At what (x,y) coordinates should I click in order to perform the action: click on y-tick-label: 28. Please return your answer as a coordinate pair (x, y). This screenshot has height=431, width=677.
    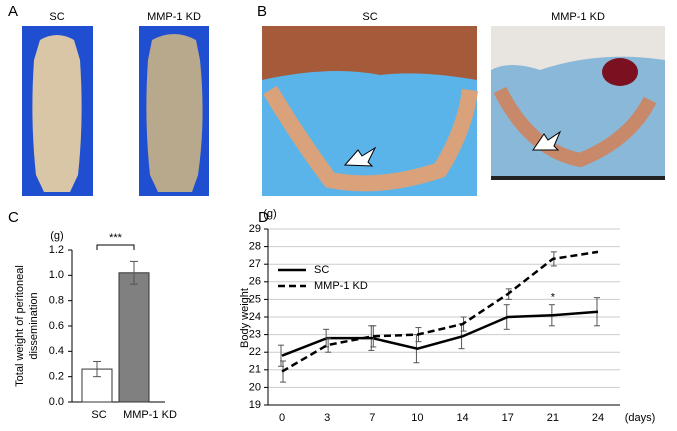
    Looking at the image, I should click on (255, 247).